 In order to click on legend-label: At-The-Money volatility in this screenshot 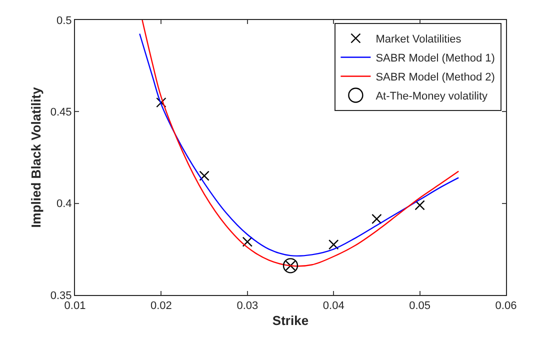, I will do `click(432, 96)`.